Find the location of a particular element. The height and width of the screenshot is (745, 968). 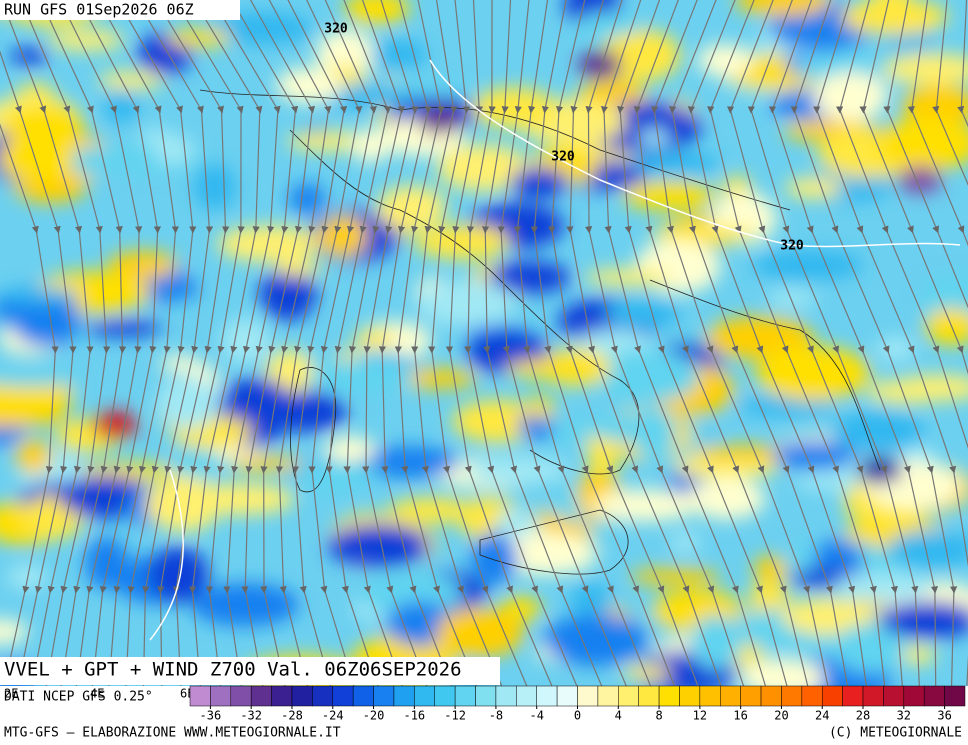

colorbar-tick-label: -8 is located at coordinates (496, 716).